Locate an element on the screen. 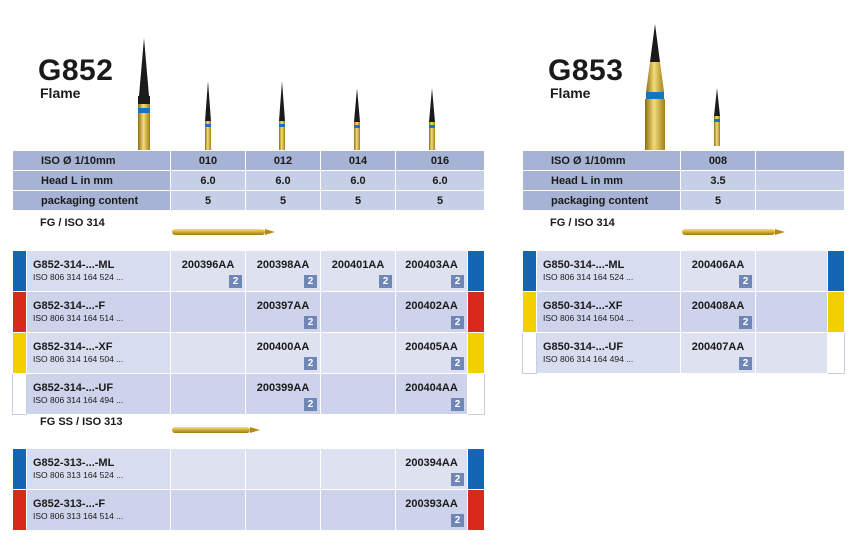  order-number: 200396AA is located at coordinates (208, 265).